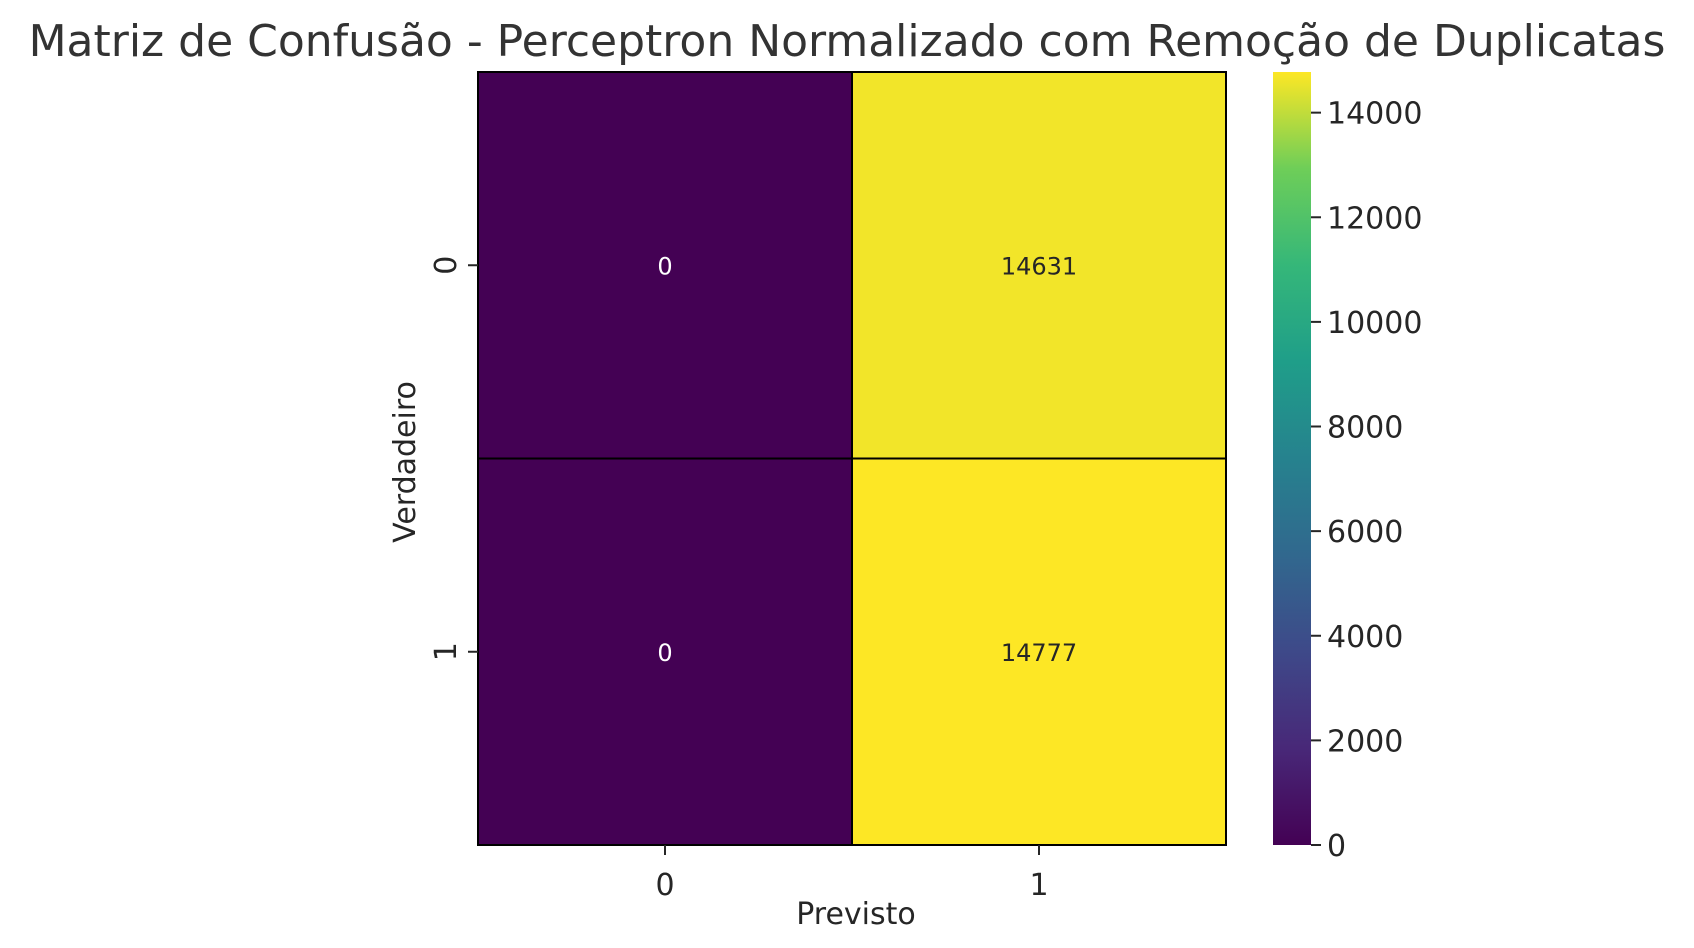 The image size is (1694, 948). What do you see at coordinates (1366, 480) in the screenshot?
I see `colorbar-ticks: 0 2000 4000 6000 8000 10000 12000 14000` at bounding box center [1366, 480].